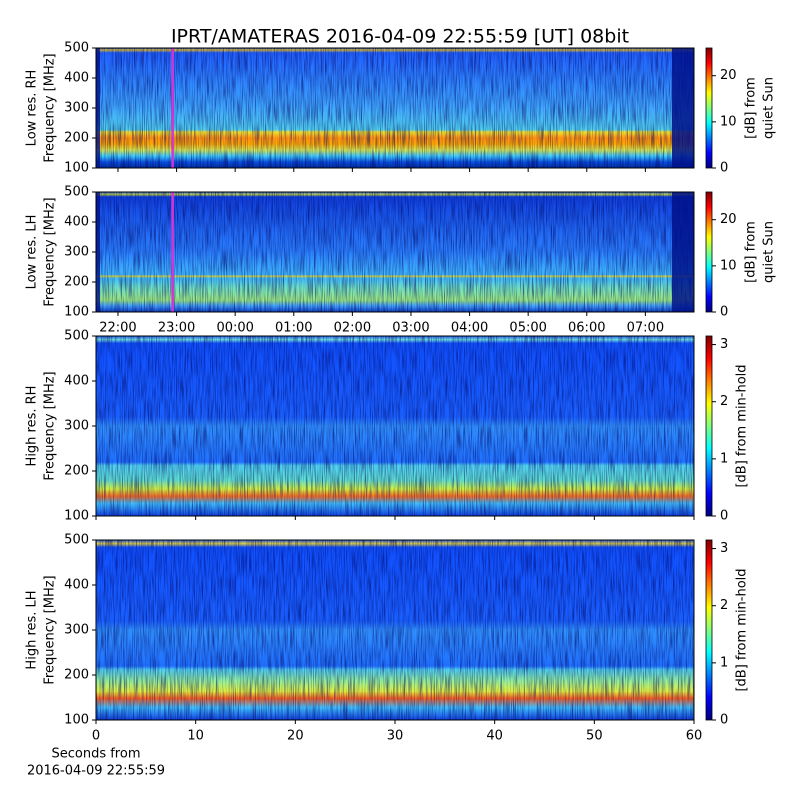 The width and height of the screenshot is (800, 800). I want to click on x-tick-label: 00:00, so click(234, 328).